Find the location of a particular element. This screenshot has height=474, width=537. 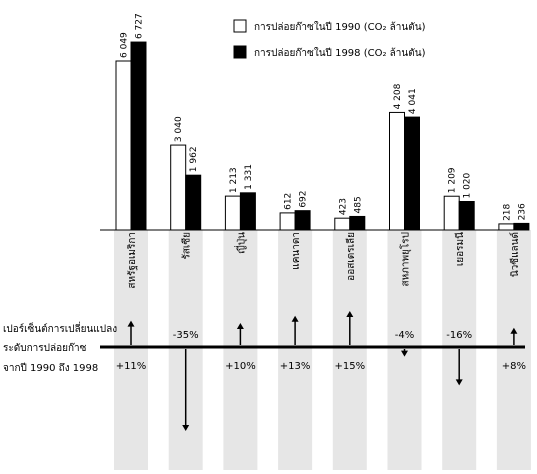

category-label: รัสเซีย is located at coordinates (187, 246).